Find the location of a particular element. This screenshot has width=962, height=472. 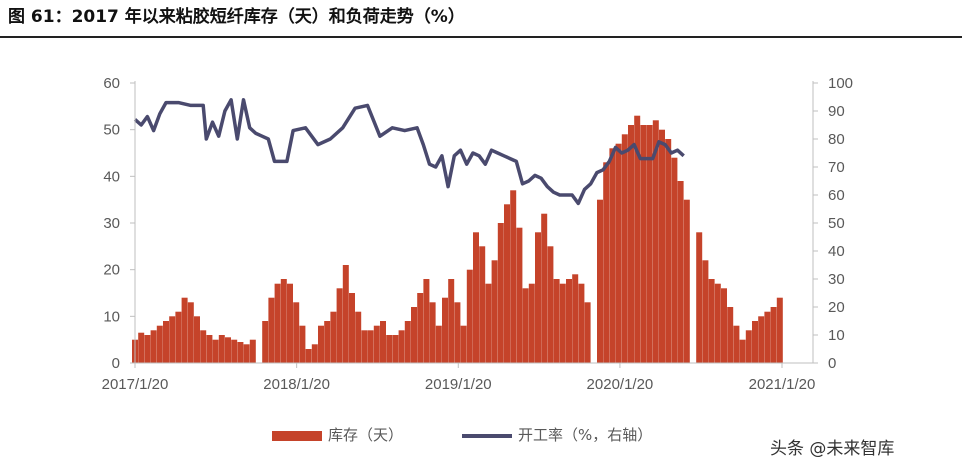

x-tick-label-3: 2020/1/20 is located at coordinates (620, 384).